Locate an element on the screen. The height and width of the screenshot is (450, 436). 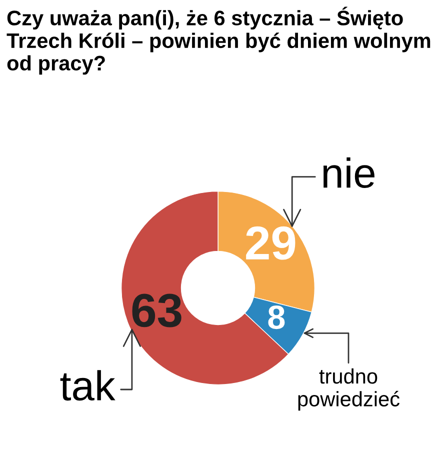
data-label: 8 is located at coordinates (276, 317).